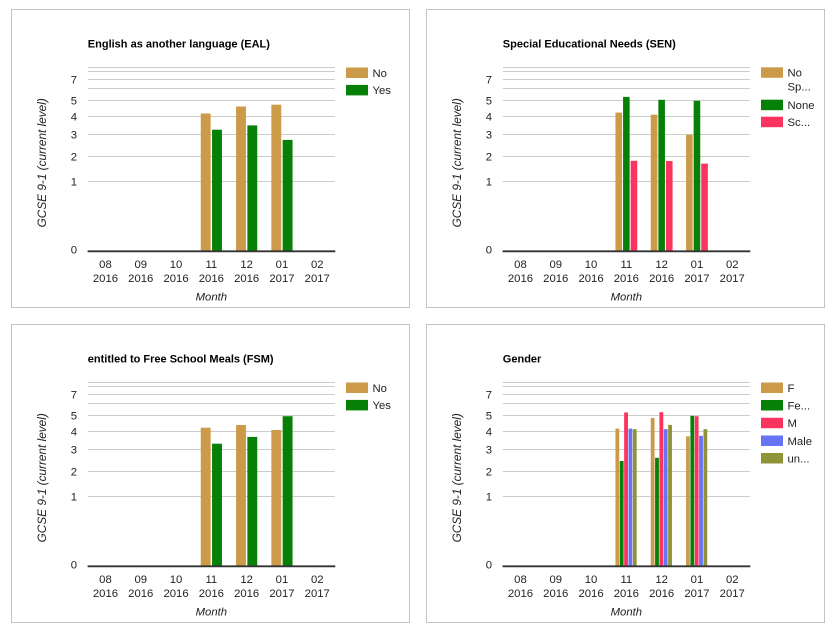 The height and width of the screenshot is (641, 838). I want to click on svg-text: Gender, so click(522, 359).